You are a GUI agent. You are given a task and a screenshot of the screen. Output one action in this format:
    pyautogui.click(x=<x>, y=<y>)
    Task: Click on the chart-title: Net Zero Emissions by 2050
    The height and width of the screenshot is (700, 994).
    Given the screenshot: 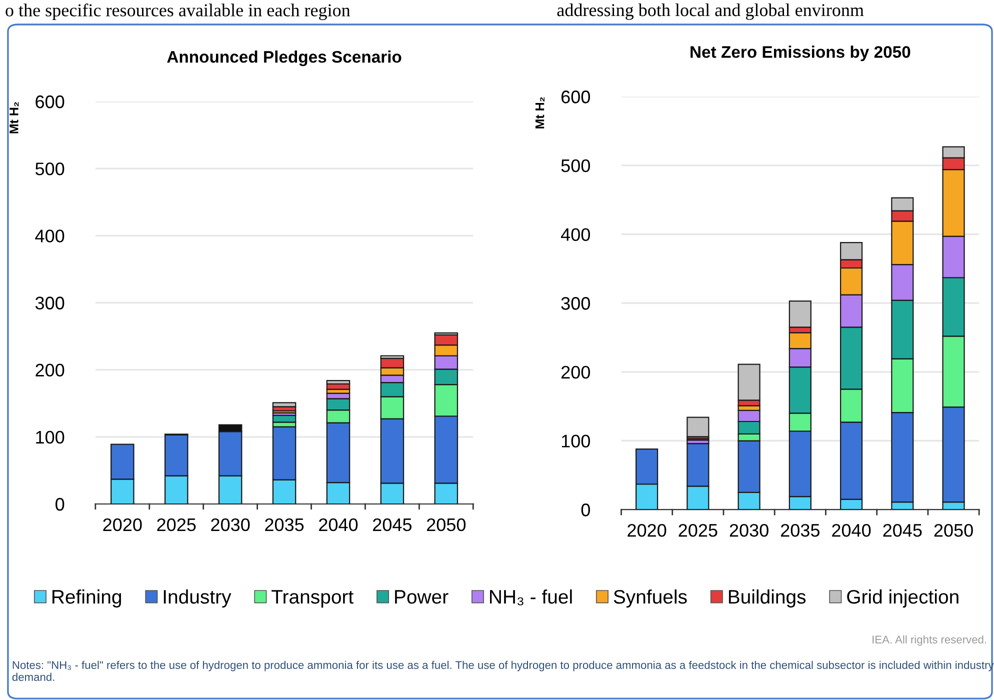 What is the action you would take?
    pyautogui.click(x=800, y=54)
    